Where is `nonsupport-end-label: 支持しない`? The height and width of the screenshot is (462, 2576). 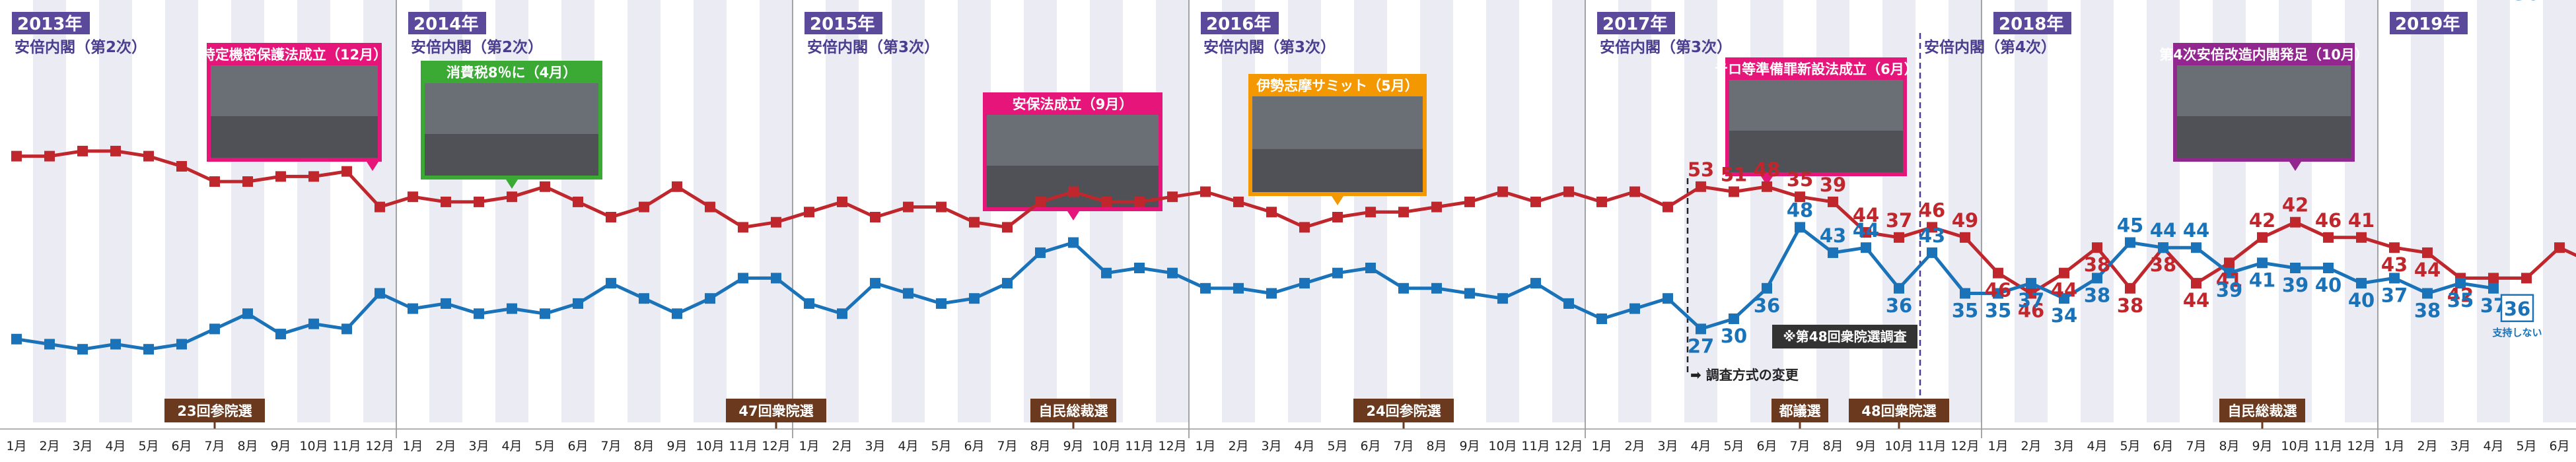
nonsupport-end-label: 支持しない is located at coordinates (2516, 333).